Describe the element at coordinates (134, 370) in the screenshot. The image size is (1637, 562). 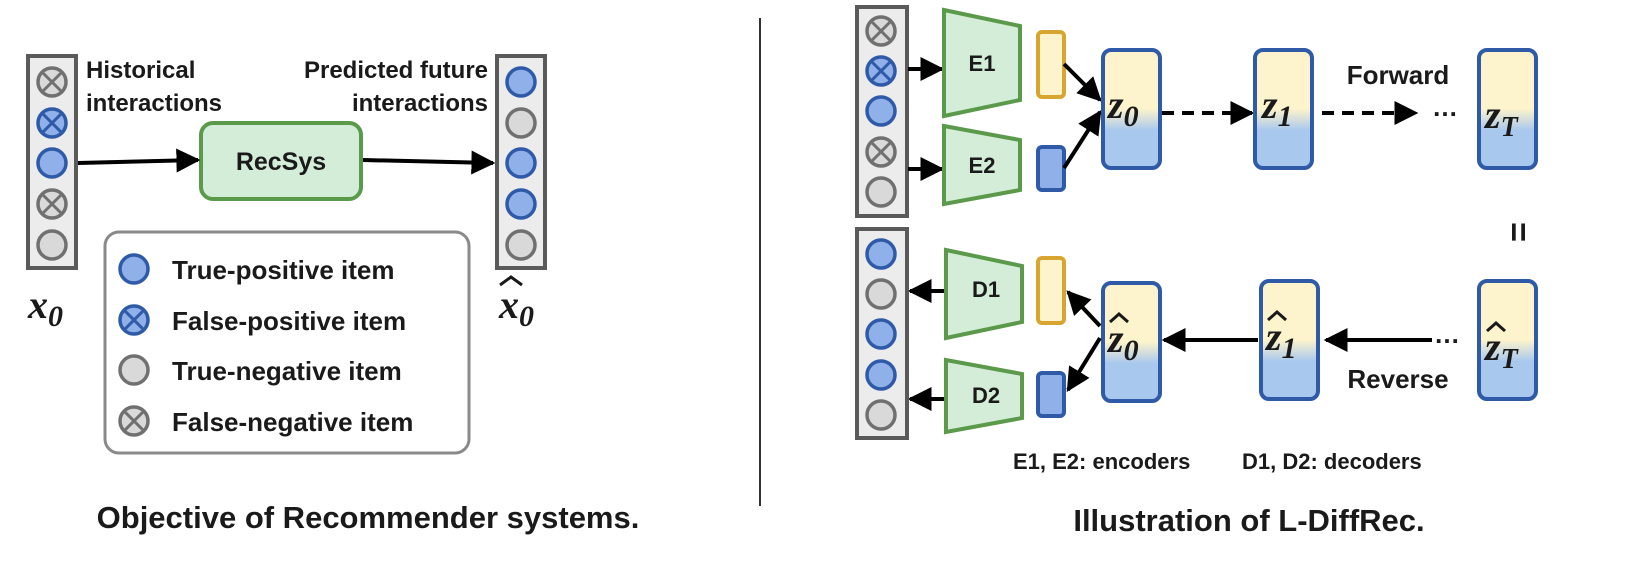
I see `legend-true-negative-icon` at that location.